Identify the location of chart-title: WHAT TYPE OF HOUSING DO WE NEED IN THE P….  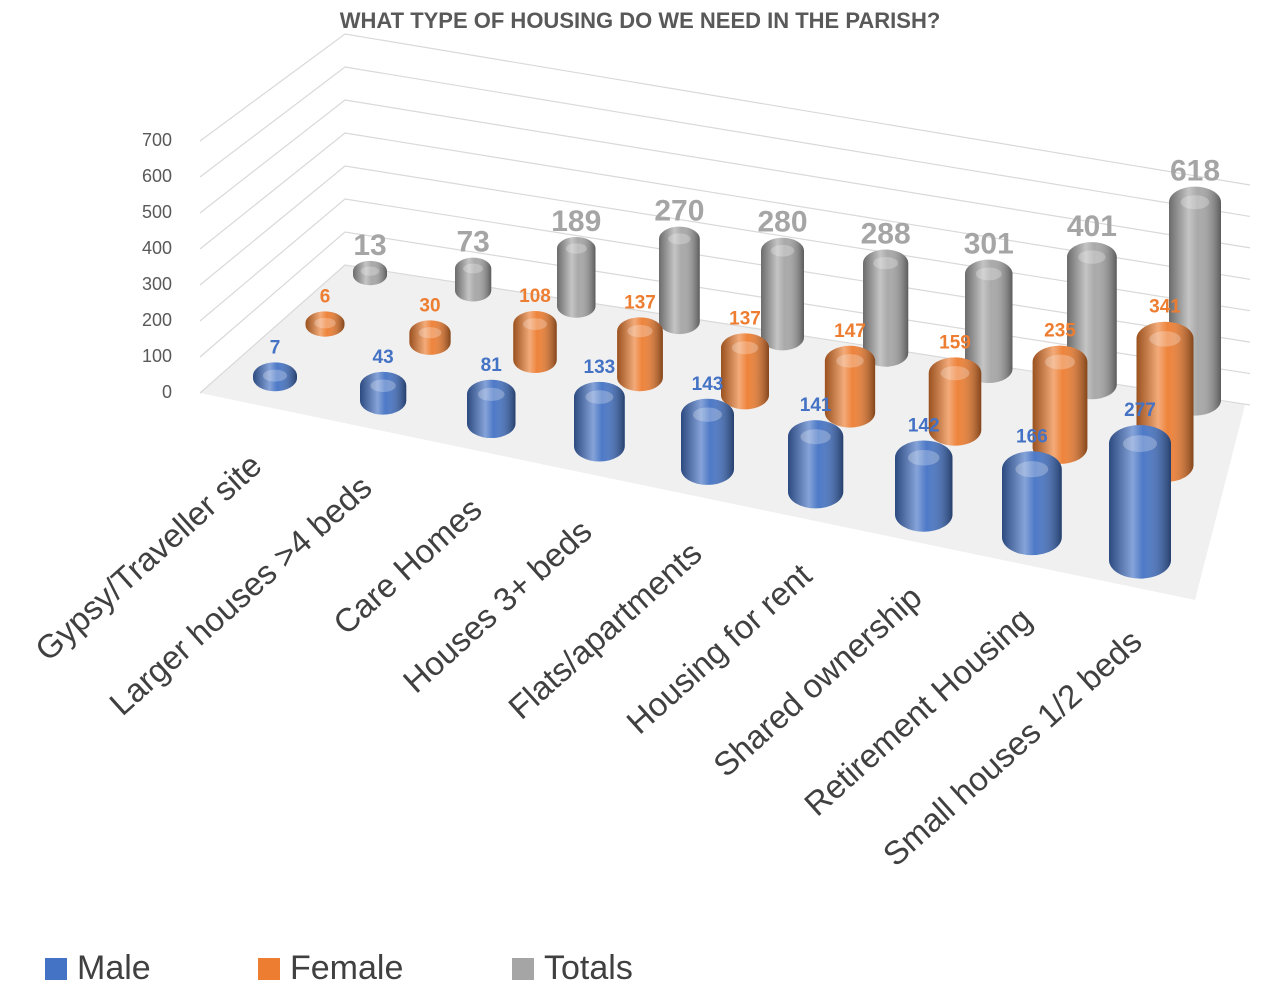
(640, 20).